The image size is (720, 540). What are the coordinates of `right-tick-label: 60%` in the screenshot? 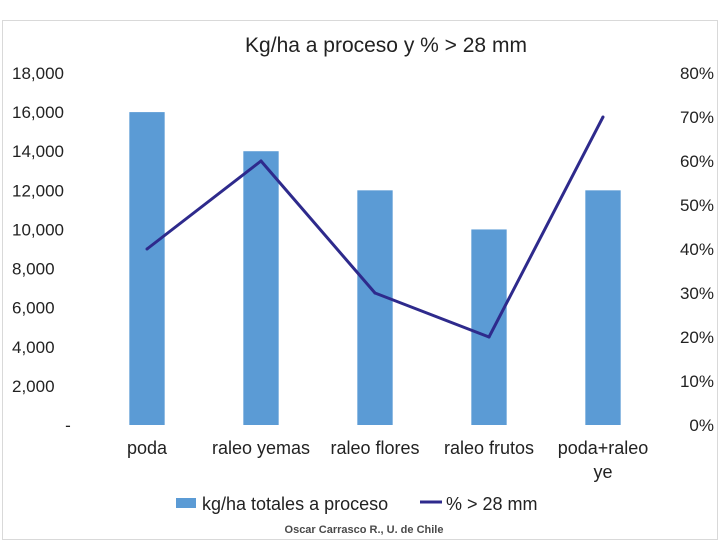 It's located at (697, 161).